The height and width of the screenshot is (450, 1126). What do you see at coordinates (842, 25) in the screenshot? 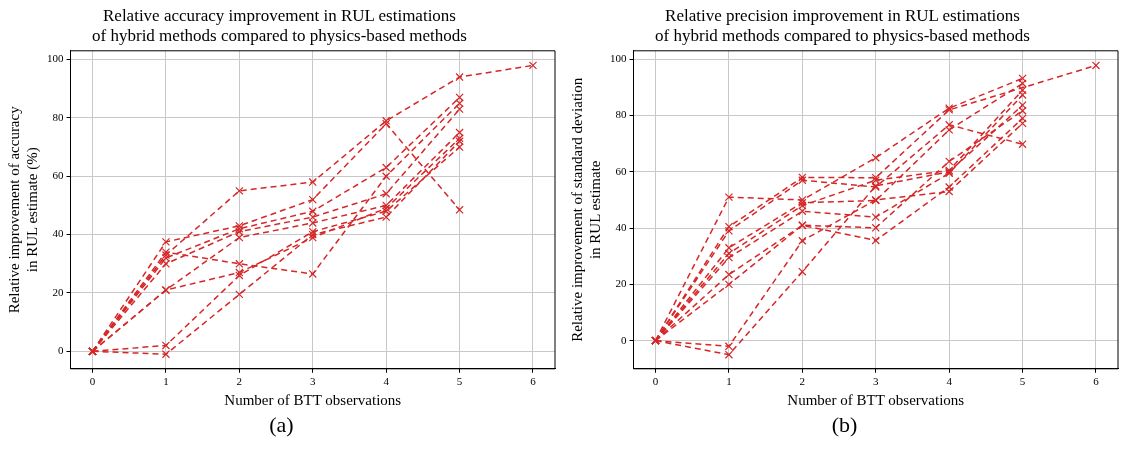
I see `chart-title: Relative precision improvement in RUL estimations of hybrid methods compared to physics-based methods` at bounding box center [842, 25].